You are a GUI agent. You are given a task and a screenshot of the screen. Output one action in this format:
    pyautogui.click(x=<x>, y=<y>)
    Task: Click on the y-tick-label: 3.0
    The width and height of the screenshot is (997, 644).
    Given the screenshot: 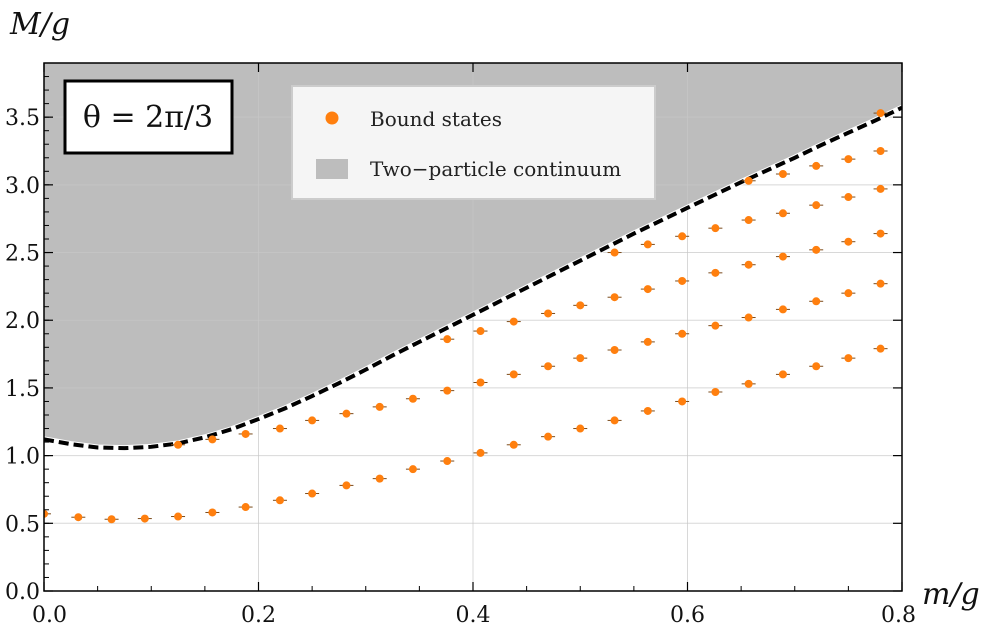 What is the action you would take?
    pyautogui.click(x=22, y=186)
    